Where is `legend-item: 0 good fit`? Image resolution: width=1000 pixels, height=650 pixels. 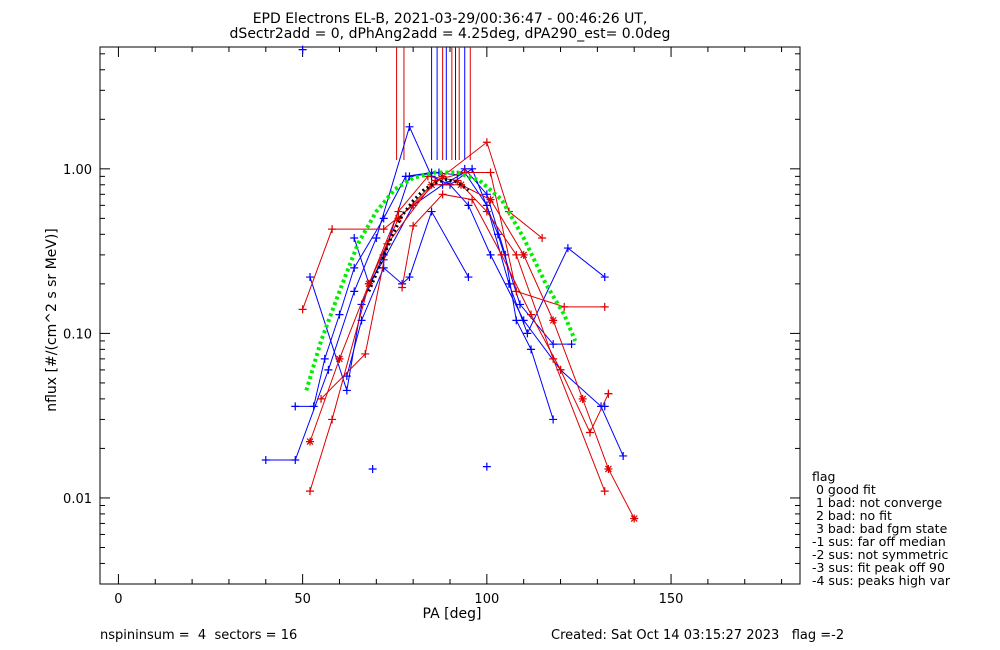 legend-item: 0 good fit is located at coordinates (844, 489).